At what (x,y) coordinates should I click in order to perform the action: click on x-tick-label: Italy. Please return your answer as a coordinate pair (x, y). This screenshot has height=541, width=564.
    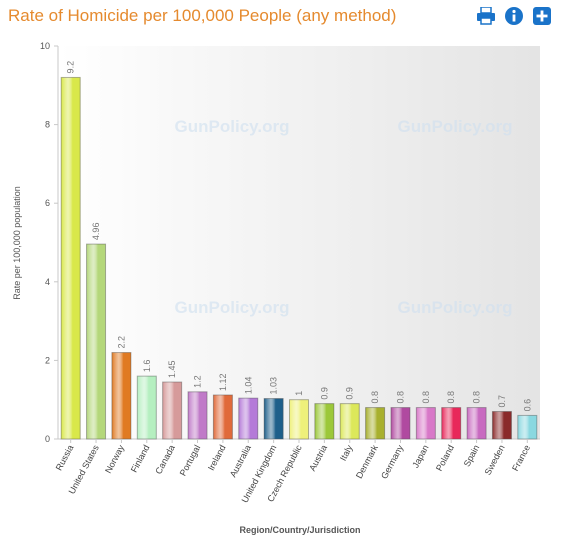
    Looking at the image, I should click on (346, 453).